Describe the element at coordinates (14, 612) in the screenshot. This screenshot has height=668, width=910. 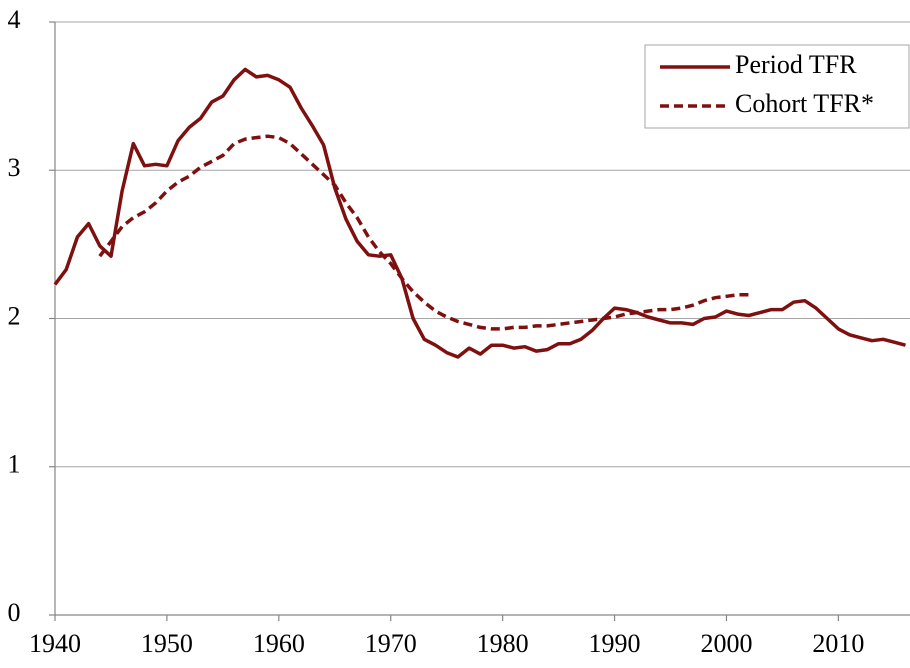
I see `y-tick-label: 0` at that location.